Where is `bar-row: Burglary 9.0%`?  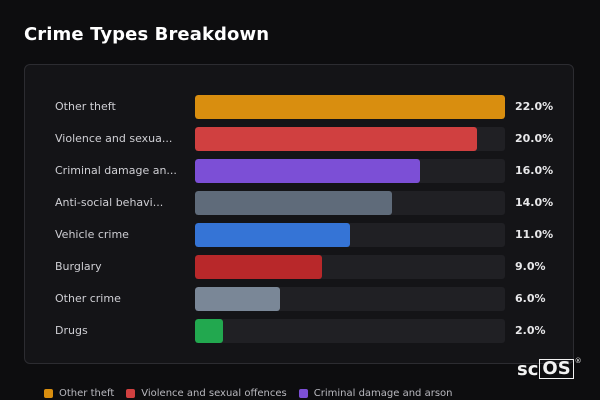
bar-row: Burglary 9.0% is located at coordinates (300, 267).